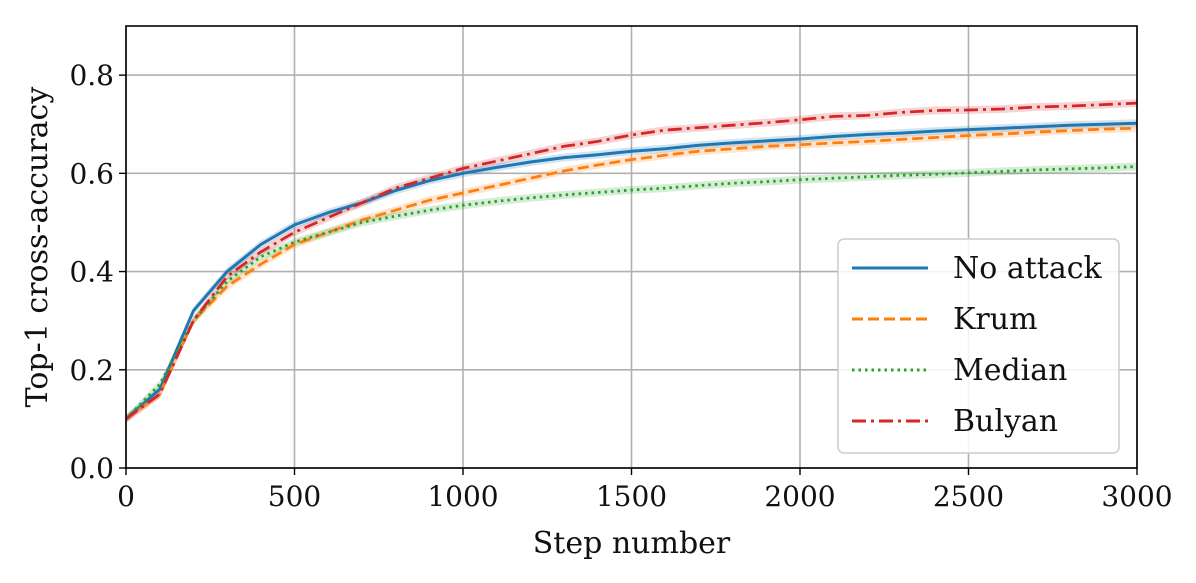 The height and width of the screenshot is (583, 1196). I want to click on legend-label-no-attack: No attack, so click(1028, 268).